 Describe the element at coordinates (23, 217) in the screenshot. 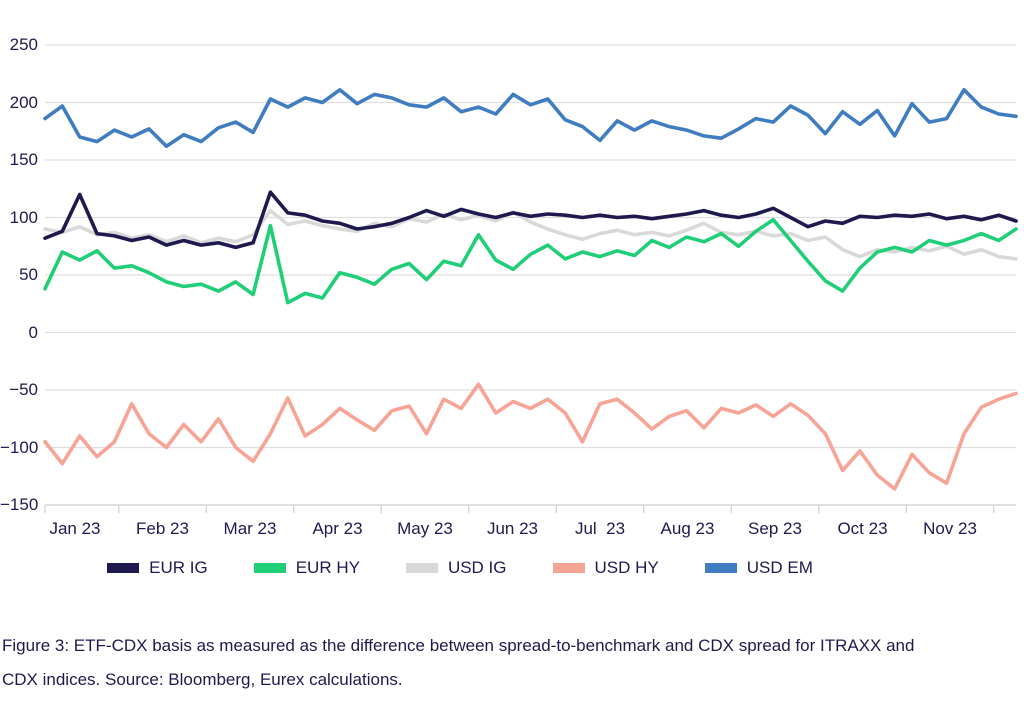

I see `y-axis-label: 100` at that location.